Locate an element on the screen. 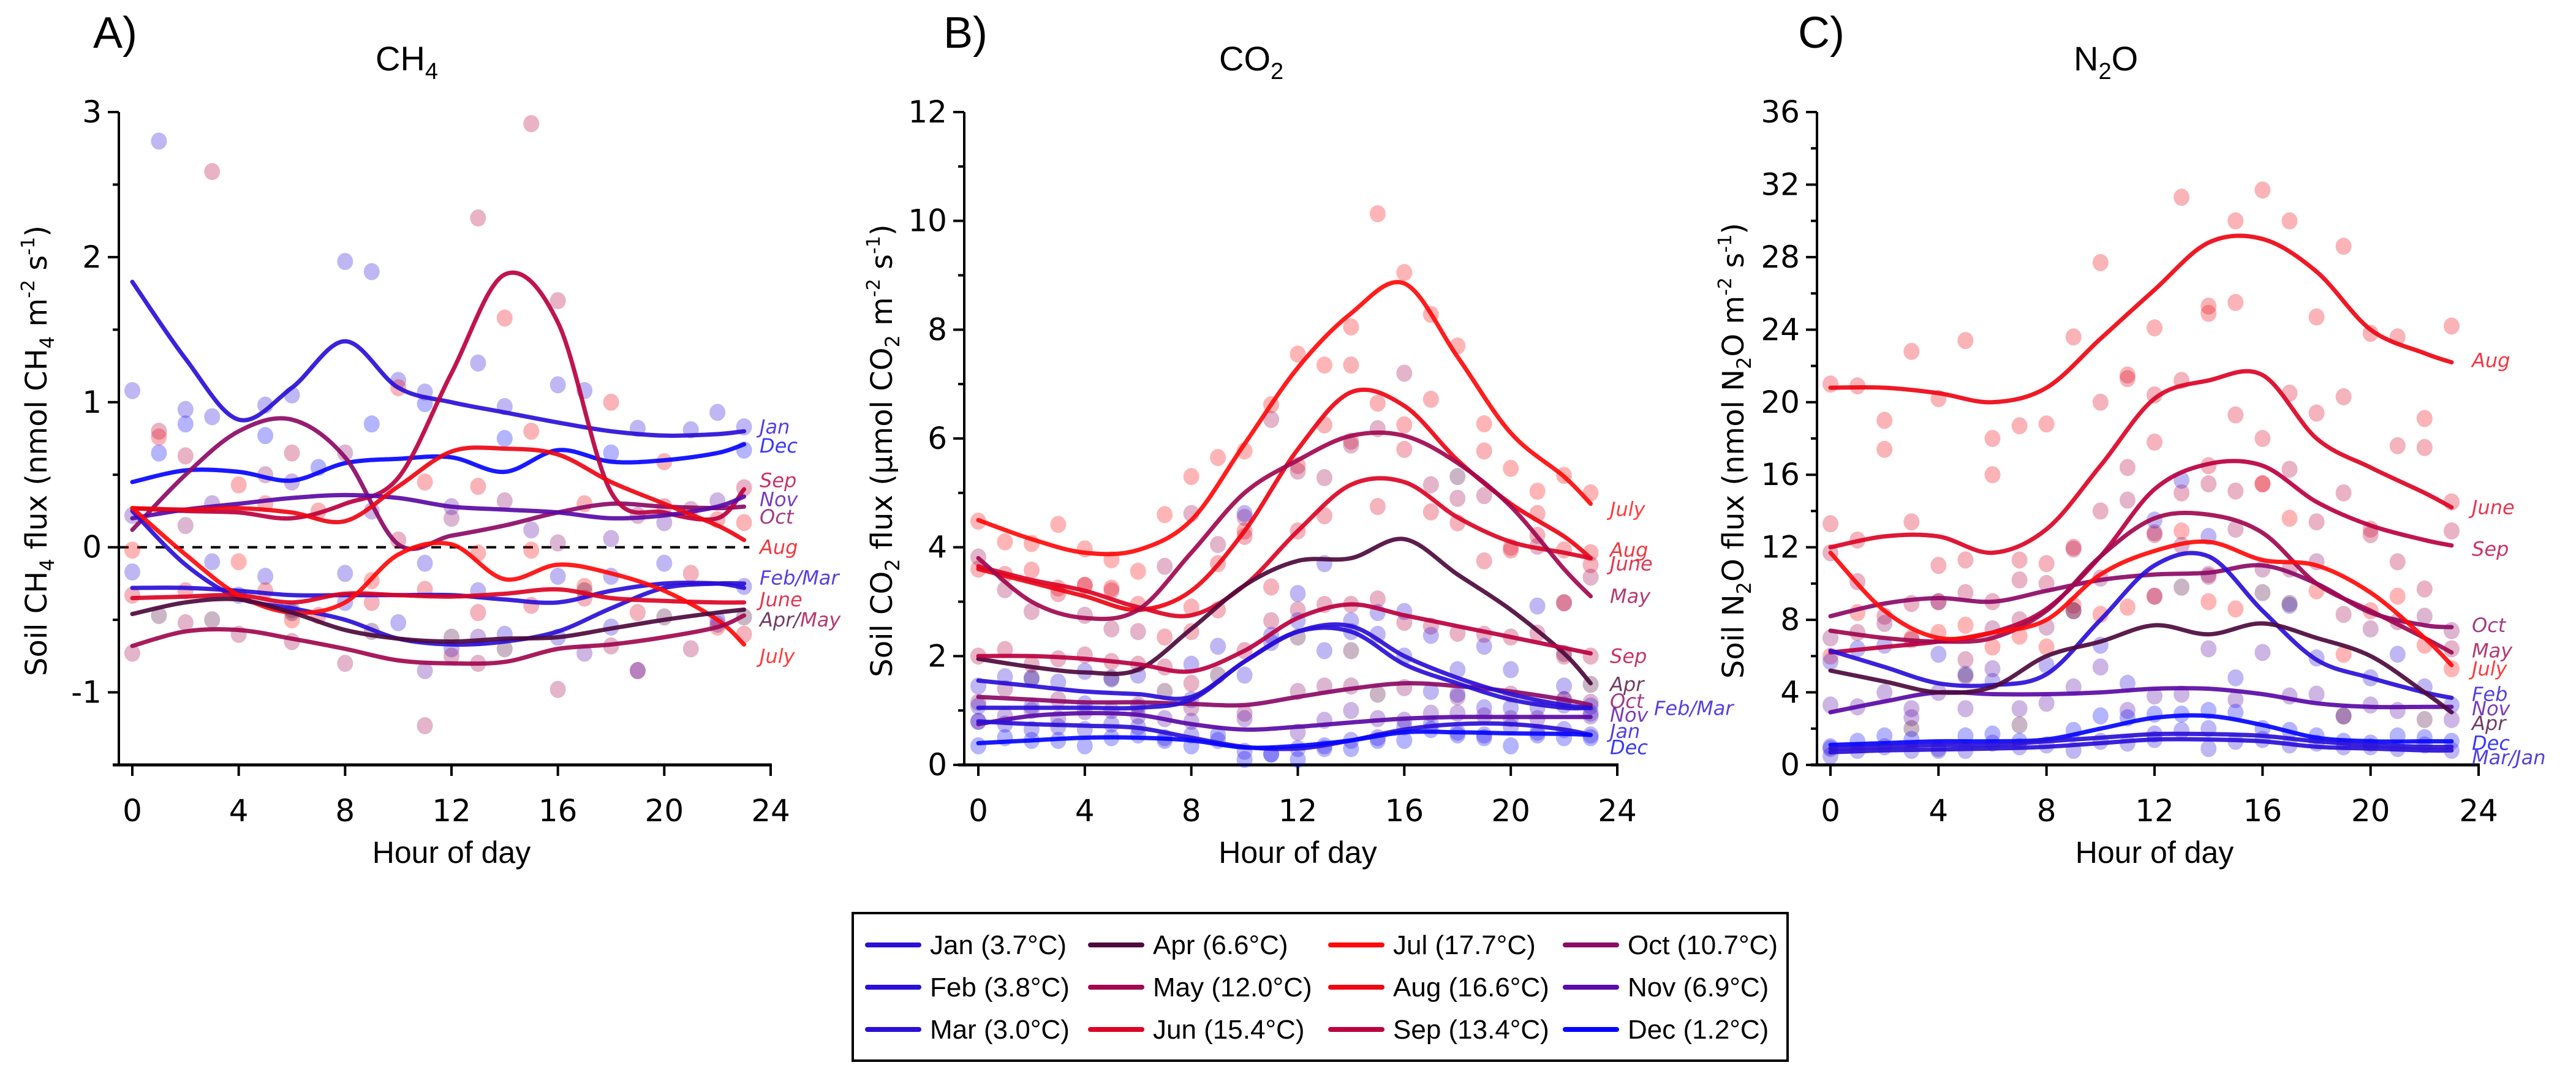 The image size is (2576, 1076). y-axis-label-part: s is located at coordinates (882, 266).